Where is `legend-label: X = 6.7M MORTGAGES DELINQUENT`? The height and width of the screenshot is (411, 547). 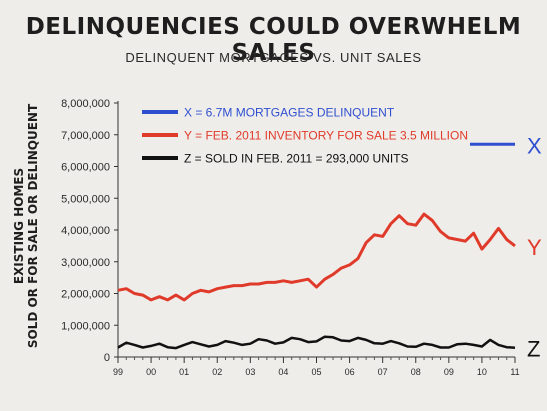
legend-label: X = 6.7M MORTGAGES DELINQUENT is located at coordinates (289, 113).